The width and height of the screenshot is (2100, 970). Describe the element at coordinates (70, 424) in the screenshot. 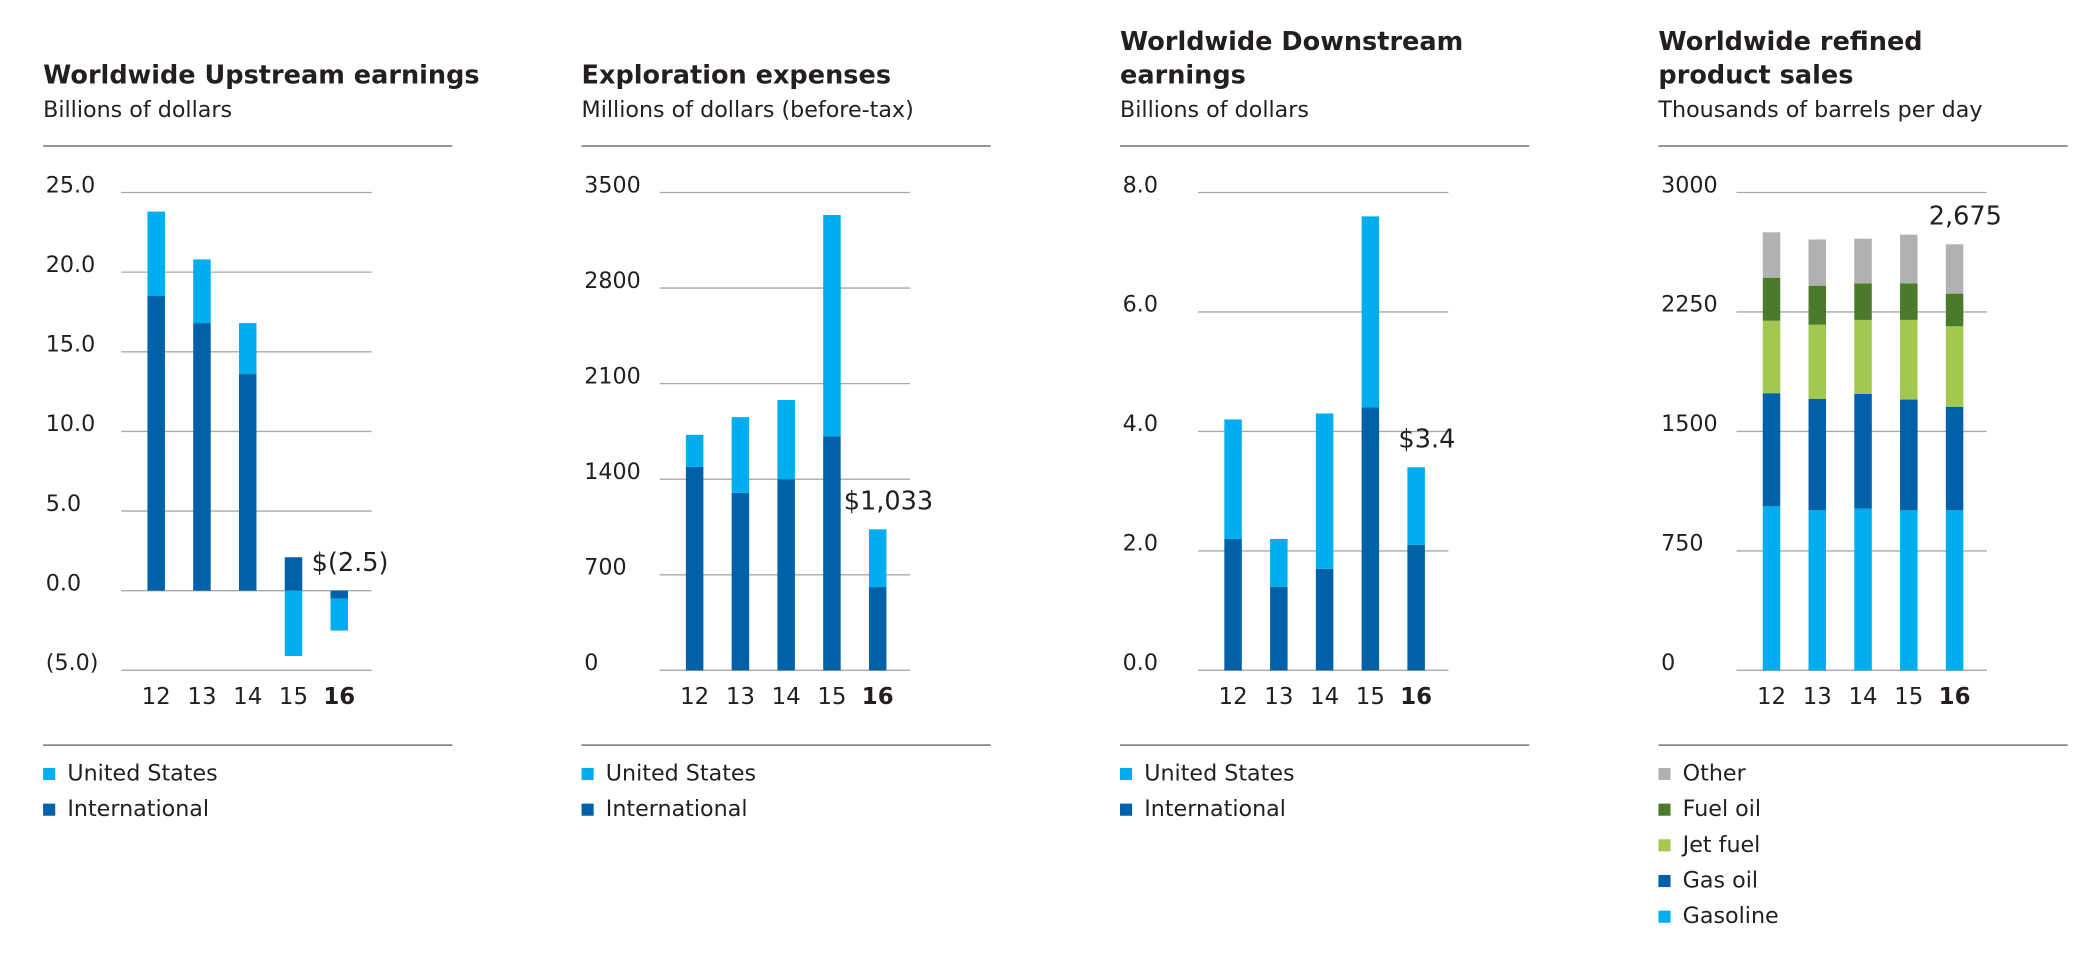

I see `y-tick-label: 10.0` at that location.